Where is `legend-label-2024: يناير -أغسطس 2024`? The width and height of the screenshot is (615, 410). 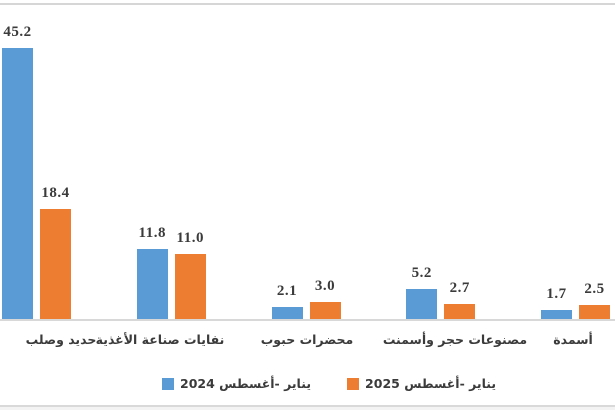 legend-label-2024: يناير -أغسطس 2024 is located at coordinates (246, 383).